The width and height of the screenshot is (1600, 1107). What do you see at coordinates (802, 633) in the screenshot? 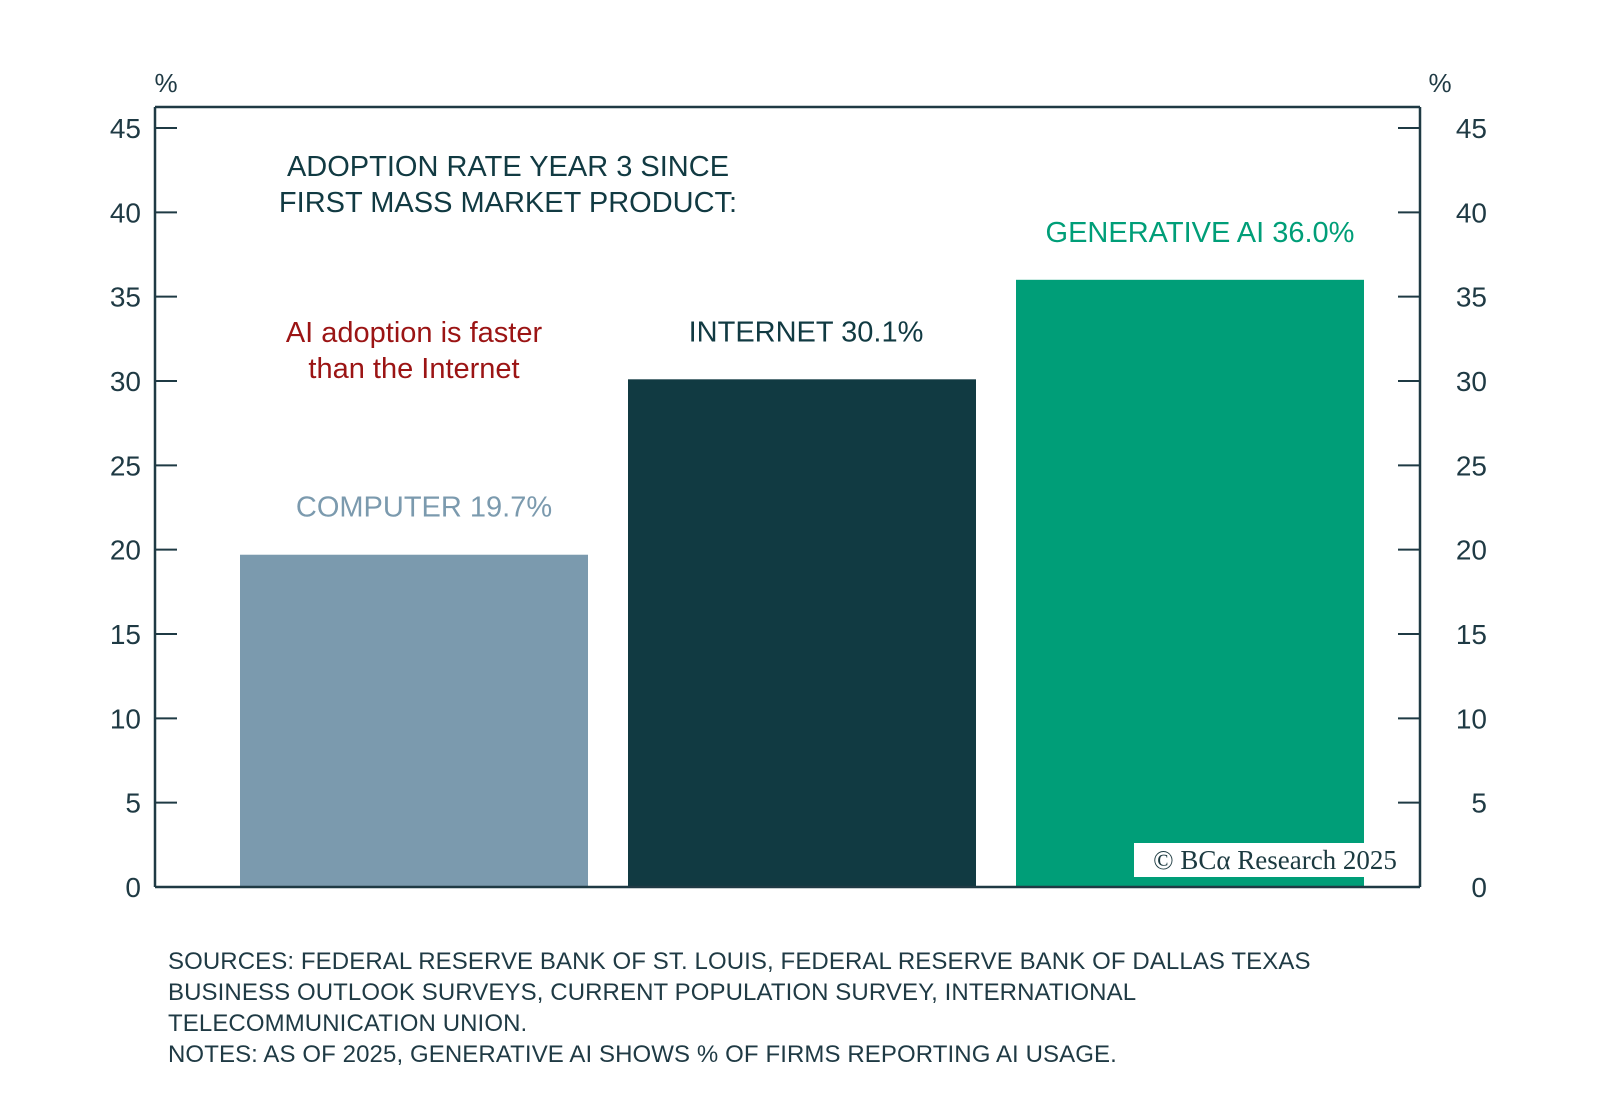
I see `bar-internet` at bounding box center [802, 633].